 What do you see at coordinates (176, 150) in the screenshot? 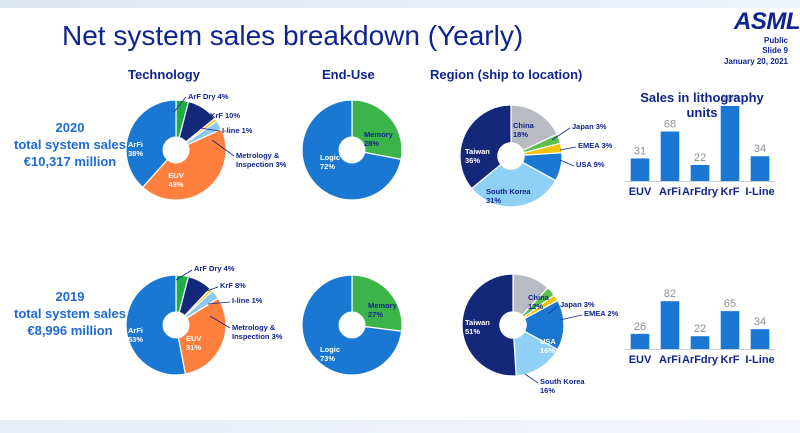
I see `technology-2020-hole` at bounding box center [176, 150].